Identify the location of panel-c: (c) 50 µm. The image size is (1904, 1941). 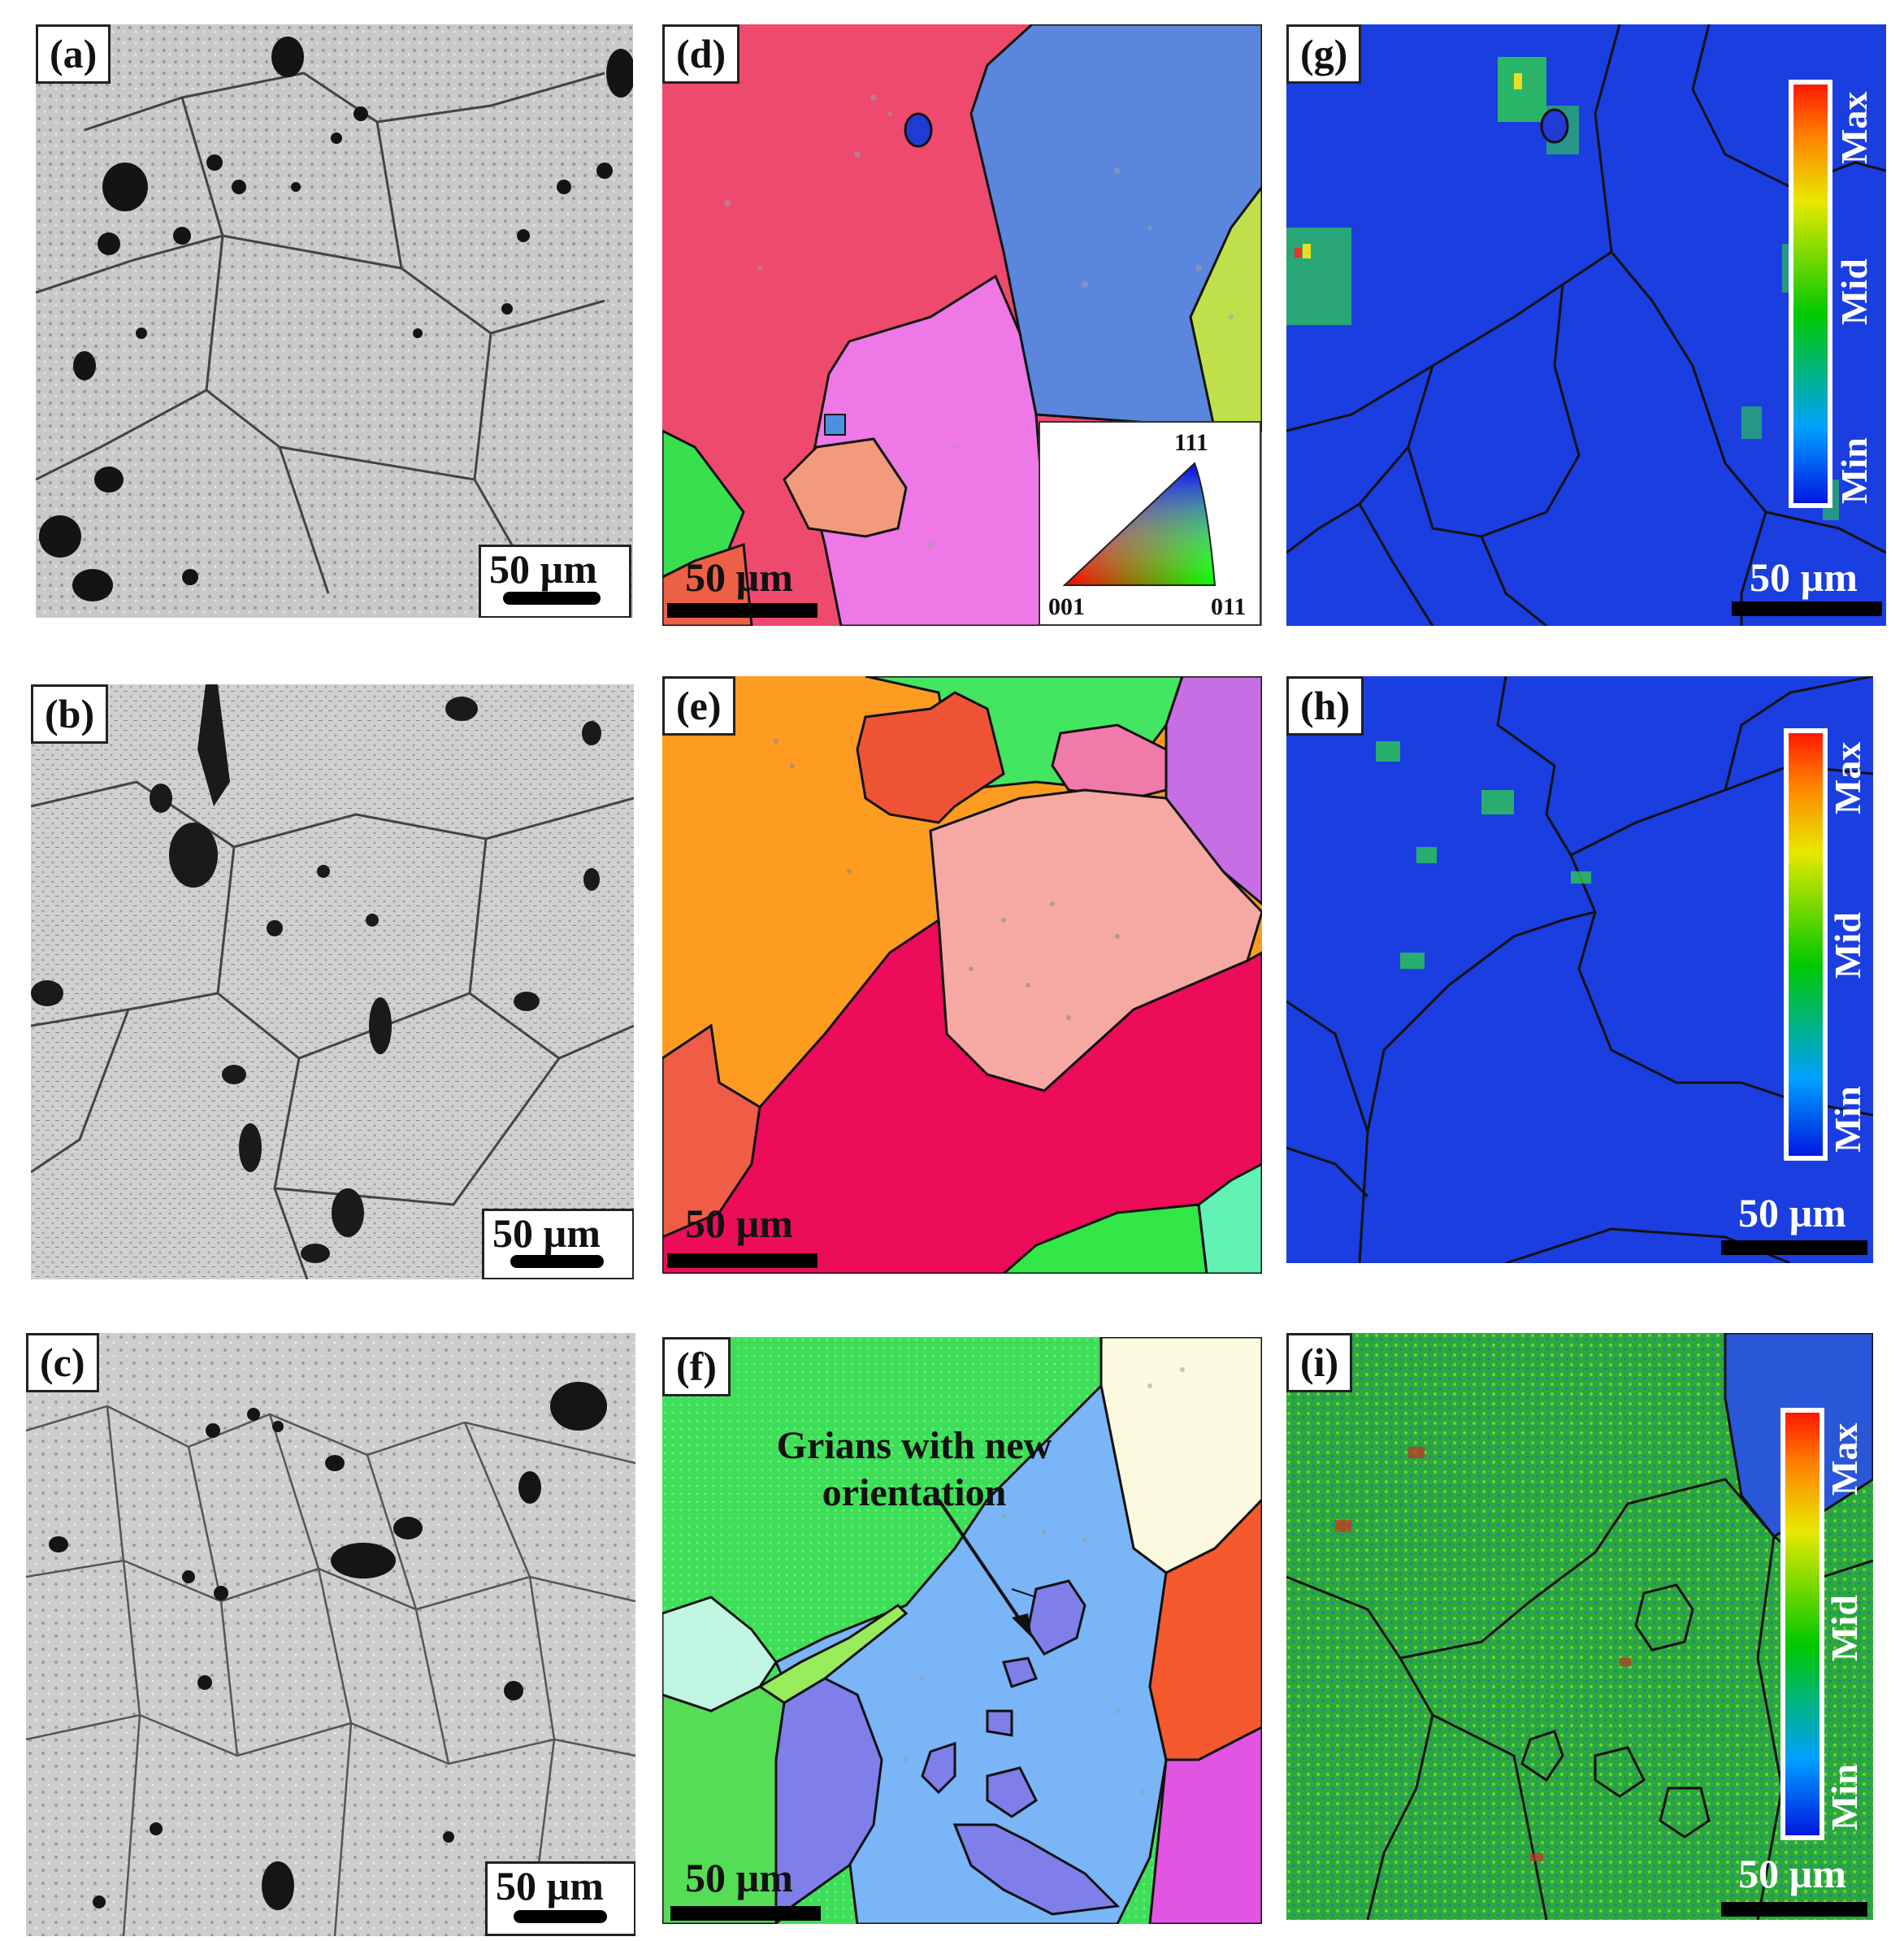
(330, 1634).